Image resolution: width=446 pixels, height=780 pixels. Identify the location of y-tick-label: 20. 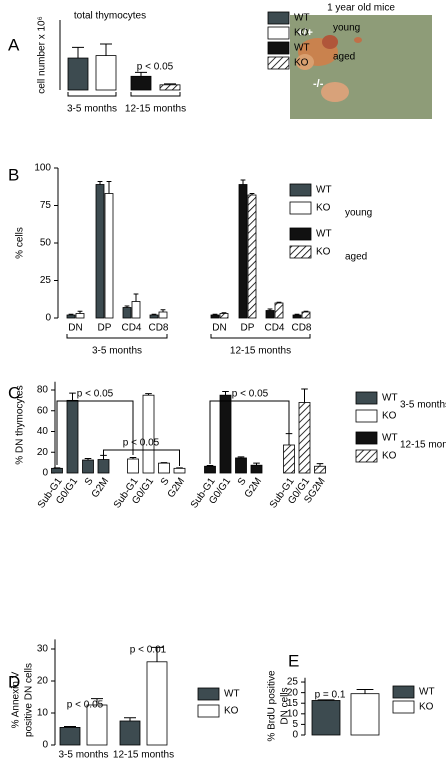
(43, 452).